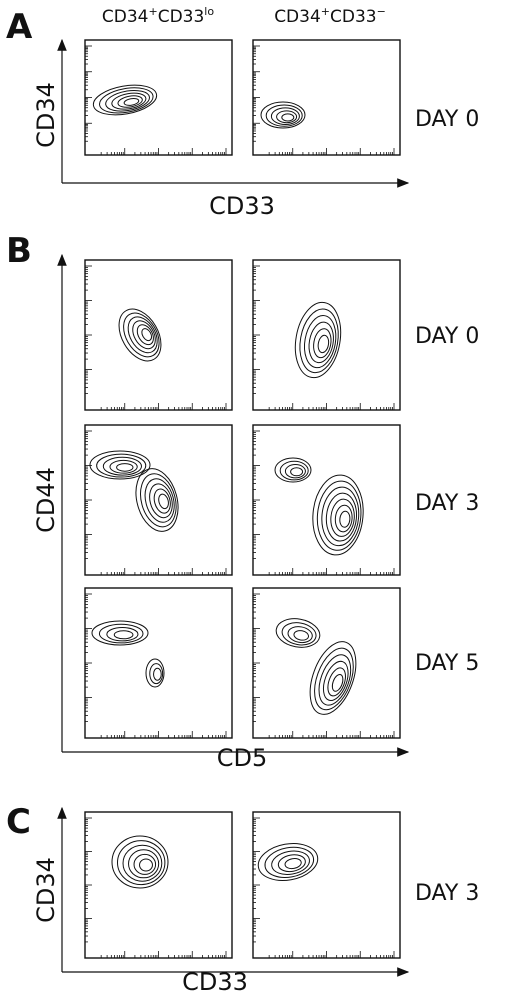 This screenshot has width=520, height=998. Describe the element at coordinates (158, 16) in the screenshot. I see `column-header: CD34+CD33lo` at that location.